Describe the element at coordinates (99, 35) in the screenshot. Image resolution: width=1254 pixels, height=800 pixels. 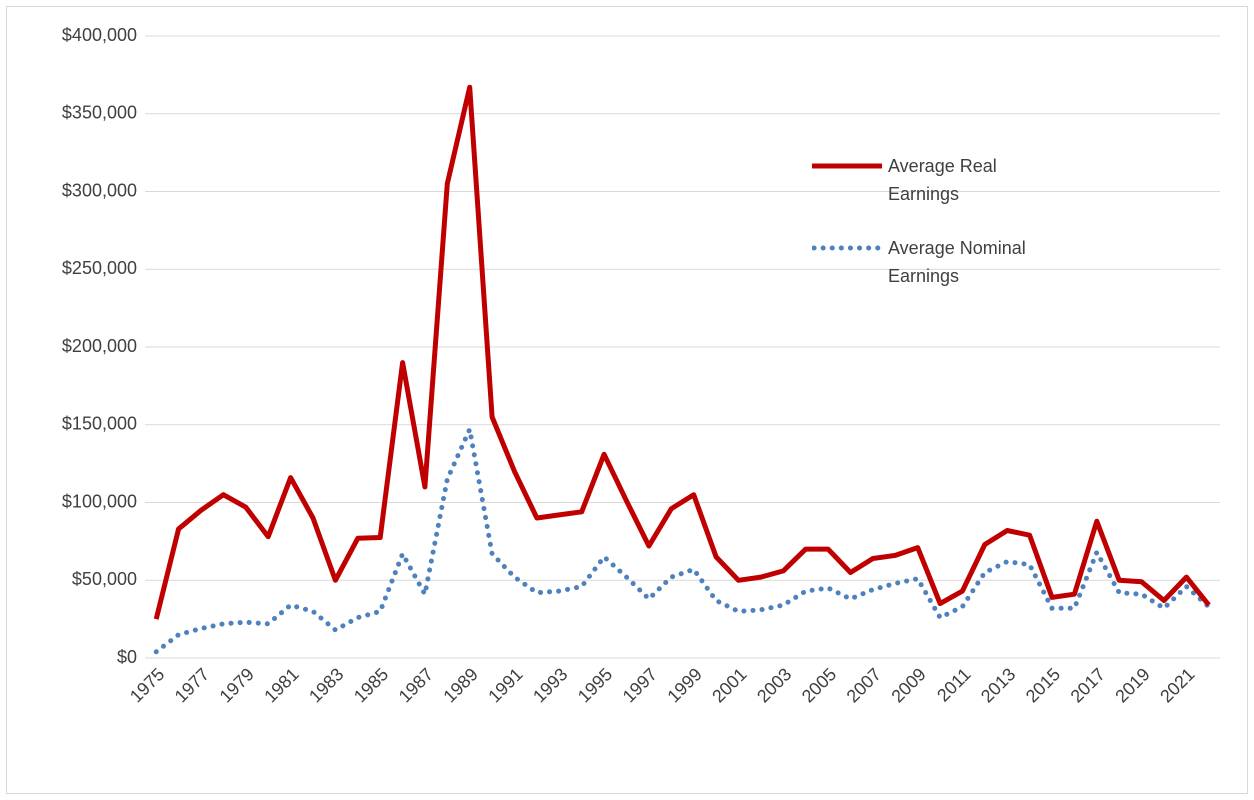
I see `y-tick-label: $400,000` at that location.